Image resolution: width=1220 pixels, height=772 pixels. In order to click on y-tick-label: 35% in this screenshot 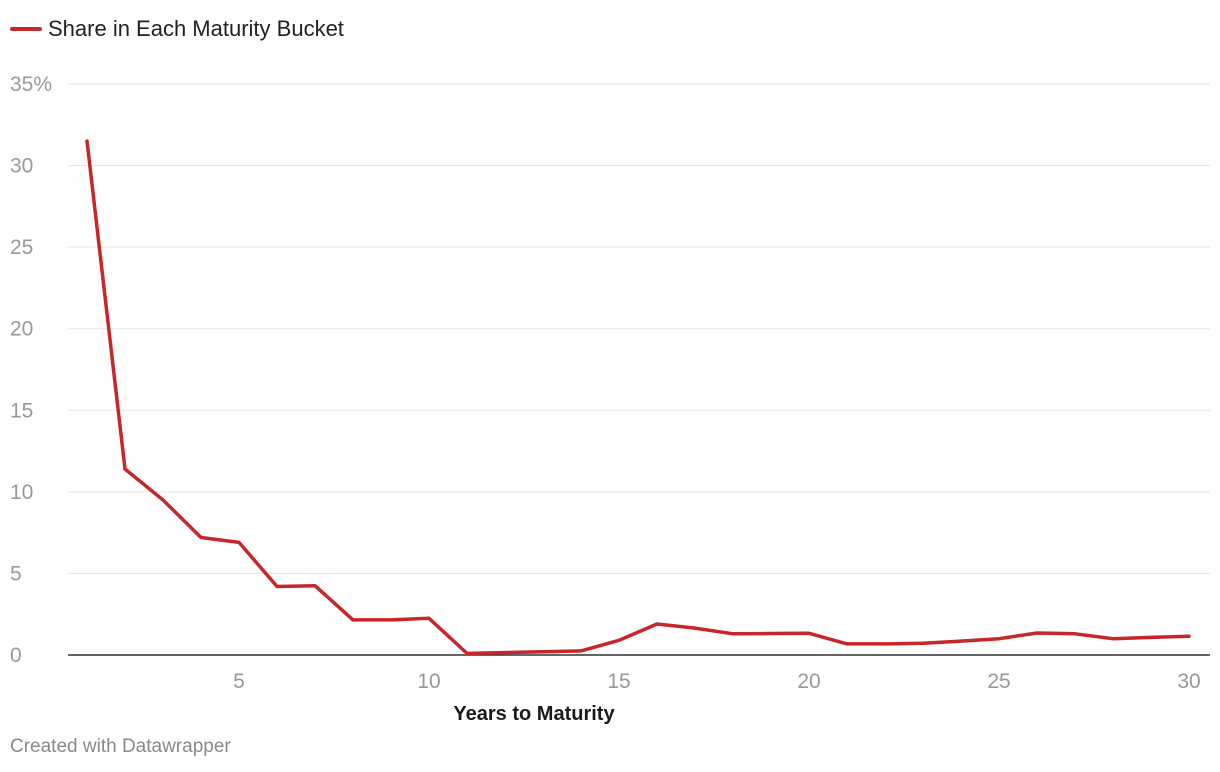, I will do `click(31, 84)`.